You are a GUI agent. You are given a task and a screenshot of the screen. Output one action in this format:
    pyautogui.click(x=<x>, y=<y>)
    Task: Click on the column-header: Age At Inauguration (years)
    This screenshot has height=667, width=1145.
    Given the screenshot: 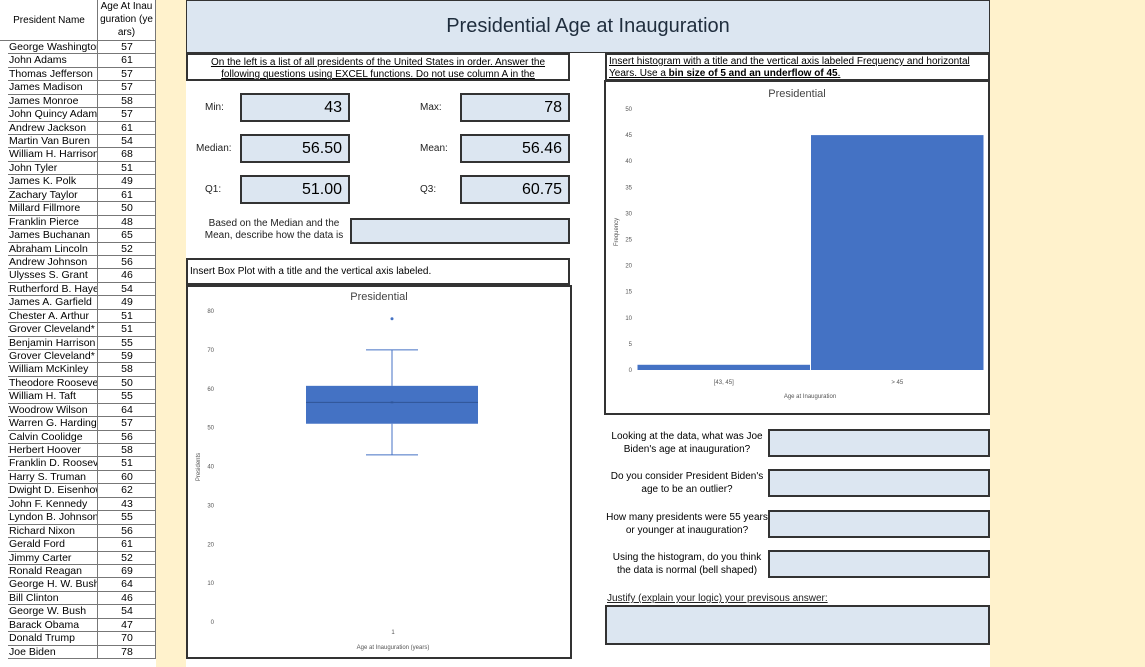 What is the action you would take?
    pyautogui.click(x=127, y=20)
    